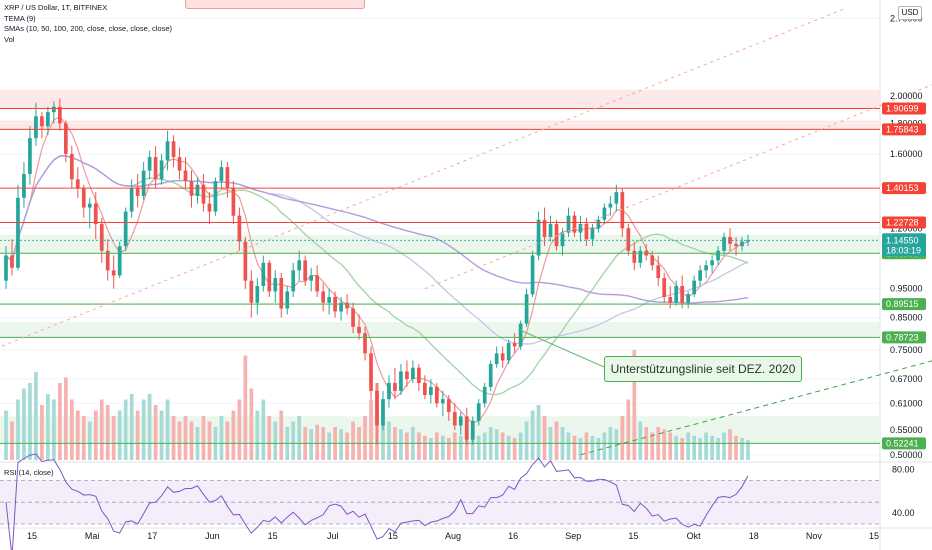  What do you see at coordinates (9, 39) in the screenshot?
I see `legend-vol: Vol` at bounding box center [9, 39].